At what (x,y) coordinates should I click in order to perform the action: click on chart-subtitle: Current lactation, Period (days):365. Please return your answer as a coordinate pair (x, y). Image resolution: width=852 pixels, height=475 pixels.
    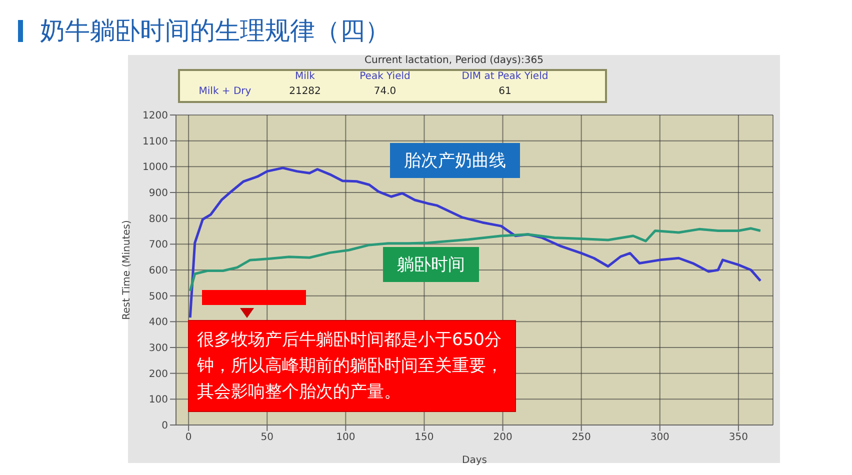
    Looking at the image, I should click on (454, 60).